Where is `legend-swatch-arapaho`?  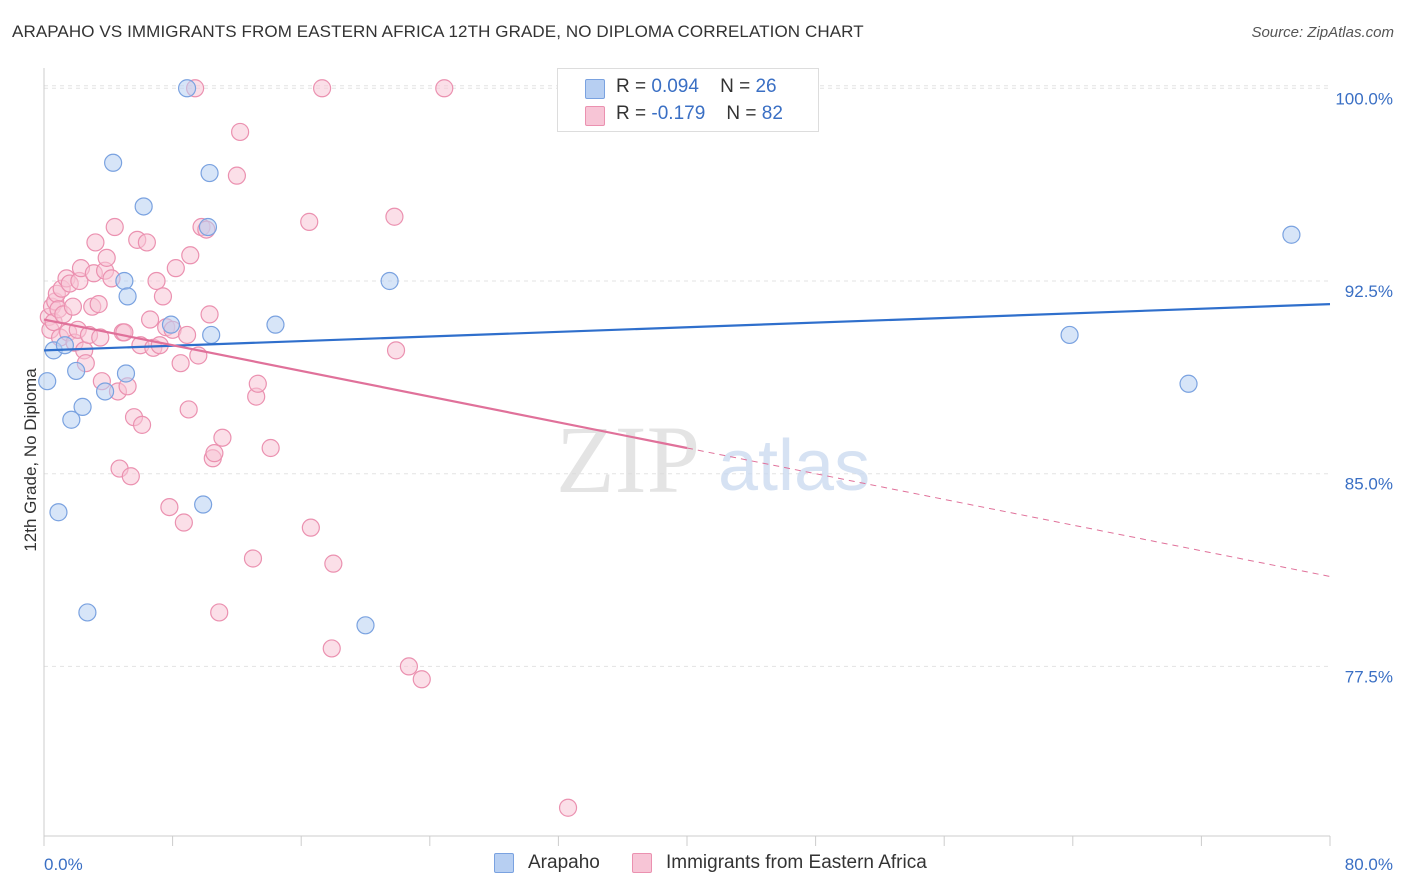 legend-swatch-arapaho is located at coordinates (595, 89).